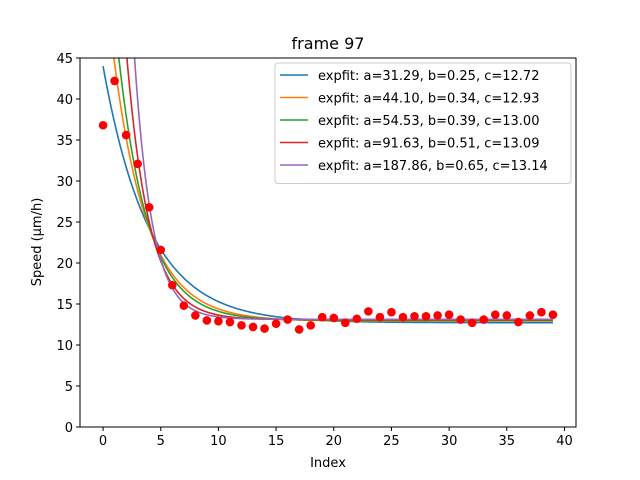 This screenshot has height=480, width=640. What do you see at coordinates (449, 441) in the screenshot?
I see `x-tick-label: 30` at bounding box center [449, 441].